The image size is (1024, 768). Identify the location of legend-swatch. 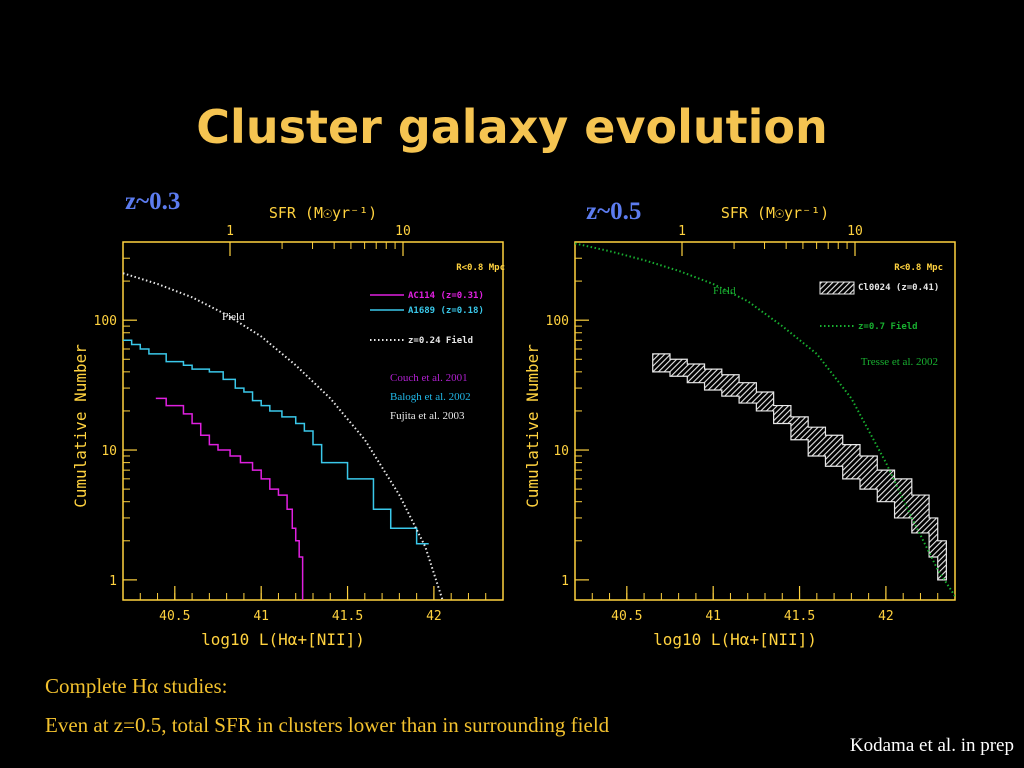
(837, 288).